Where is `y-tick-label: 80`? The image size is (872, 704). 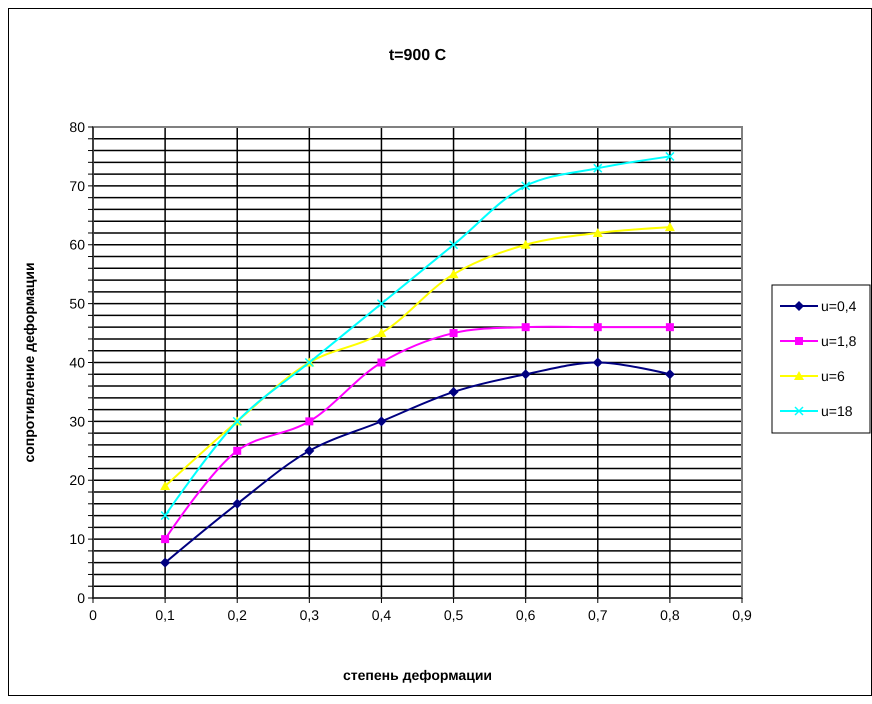
y-tick-label: 80 is located at coordinates (77, 126).